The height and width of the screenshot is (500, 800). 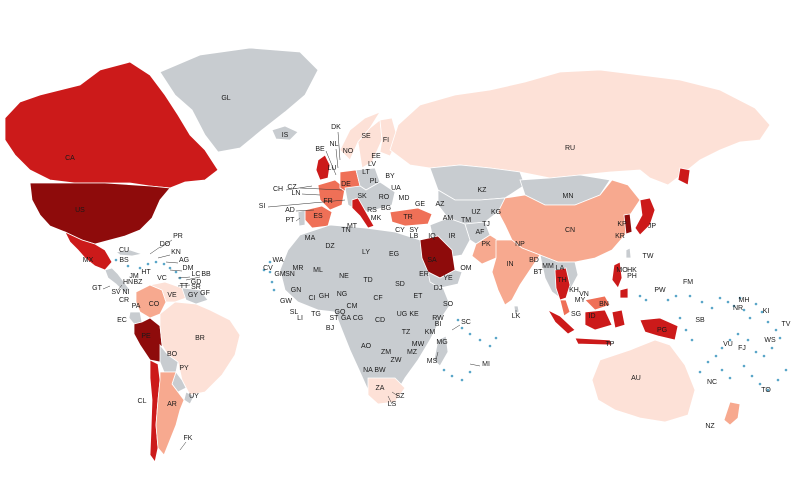 What do you see at coordinates (301, 218) in the screenshot?
I see `region-PT` at bounding box center [301, 218].